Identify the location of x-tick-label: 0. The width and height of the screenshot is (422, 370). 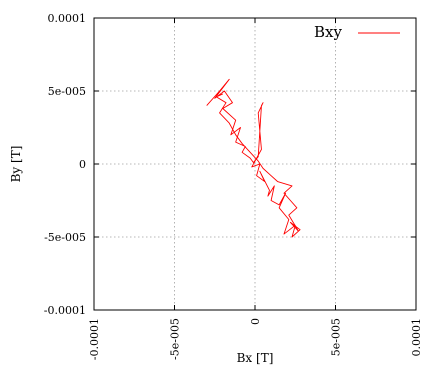
(255, 321).